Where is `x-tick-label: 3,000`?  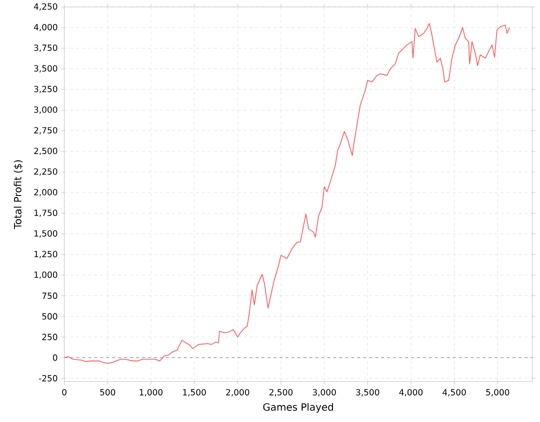
x-tick-label: 3,000 is located at coordinates (324, 392).